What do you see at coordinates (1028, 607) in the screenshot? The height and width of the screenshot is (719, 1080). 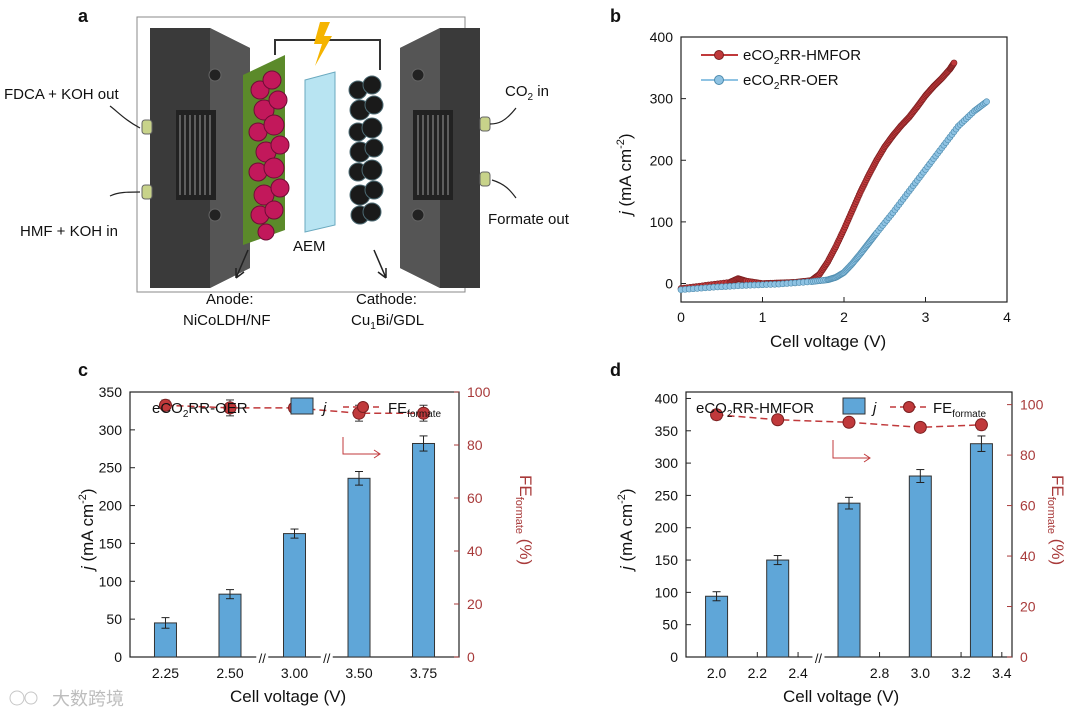 I see `y2-tick-label: 20` at bounding box center [1028, 607].